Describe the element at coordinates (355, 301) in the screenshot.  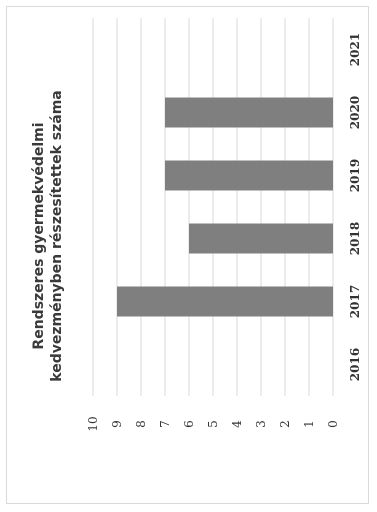
I see `x-category-label: 2017` at that location.